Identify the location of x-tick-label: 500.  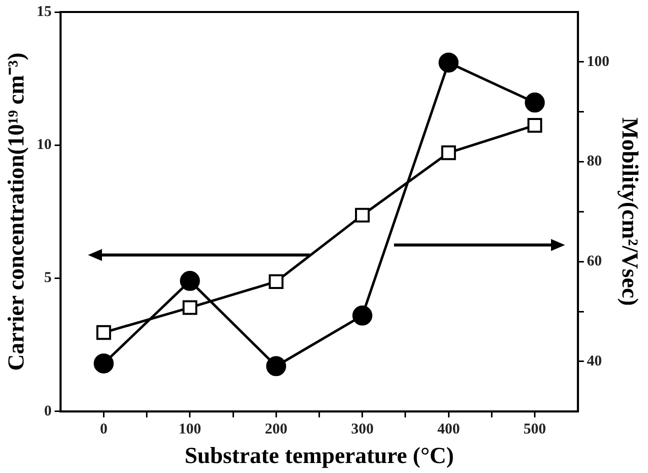
(535, 429).